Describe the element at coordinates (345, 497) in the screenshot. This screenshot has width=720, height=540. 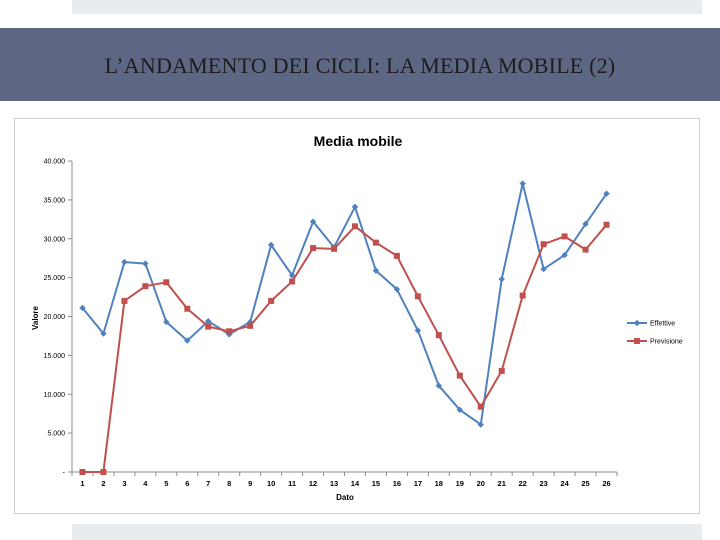
I see `x-axis-label: Dato` at that location.